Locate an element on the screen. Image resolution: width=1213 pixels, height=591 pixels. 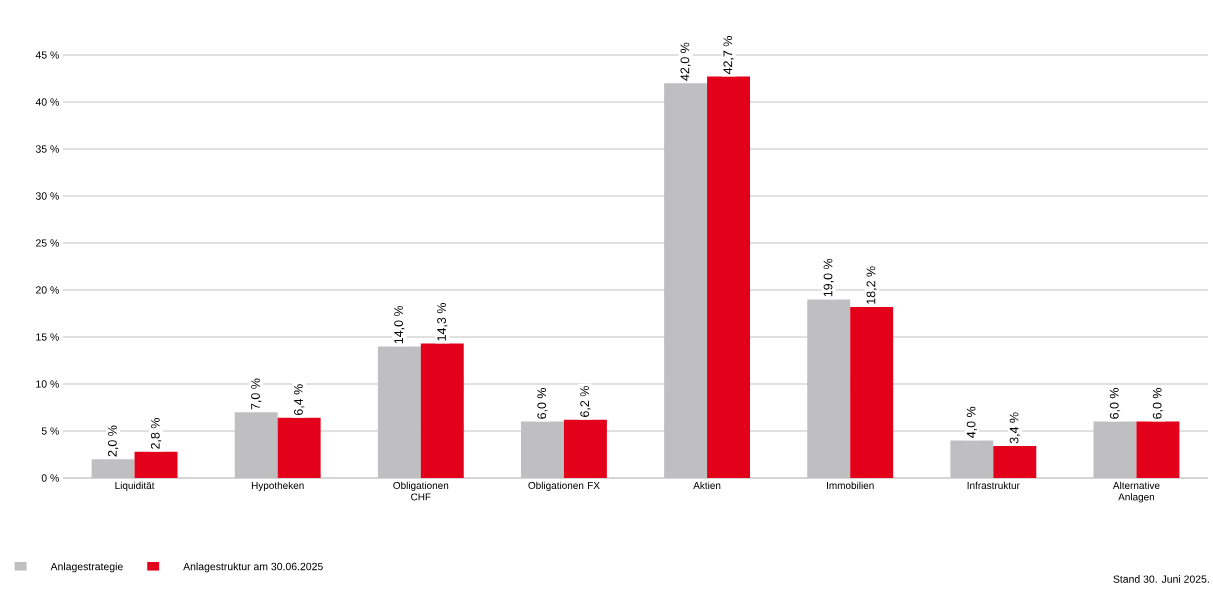
y-tick-label: 20 % is located at coordinates (47, 290).